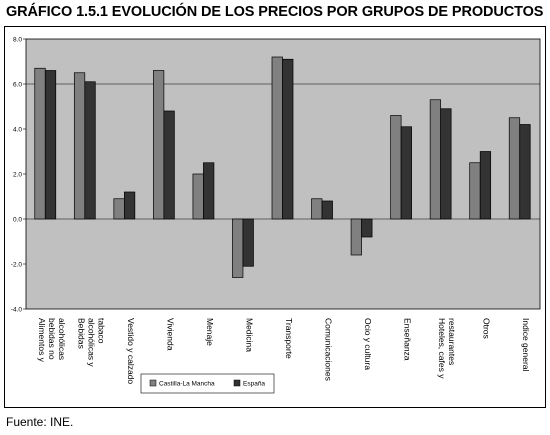  I want to click on category-label-line: Medicina, so click(249, 335).